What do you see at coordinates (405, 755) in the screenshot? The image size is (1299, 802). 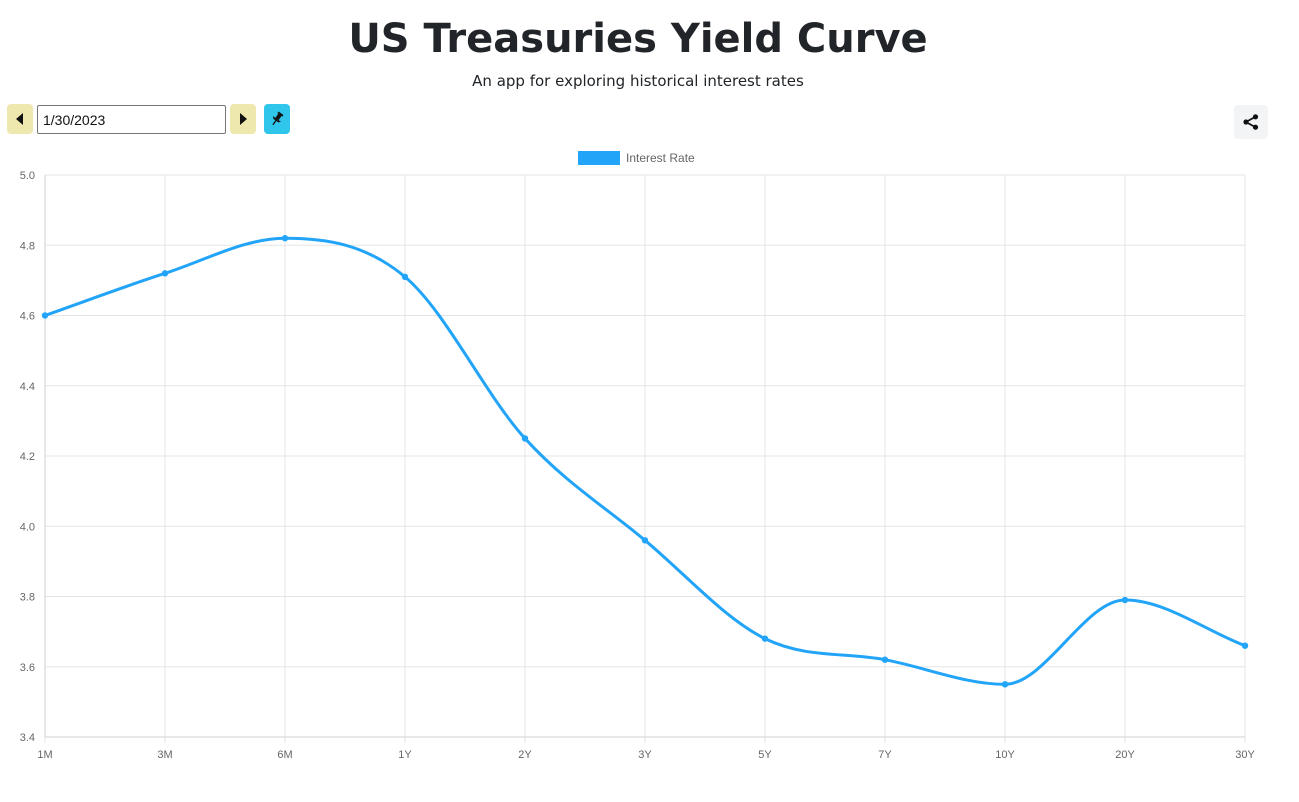 I see `x-tick-label: 1Y` at bounding box center [405, 755].